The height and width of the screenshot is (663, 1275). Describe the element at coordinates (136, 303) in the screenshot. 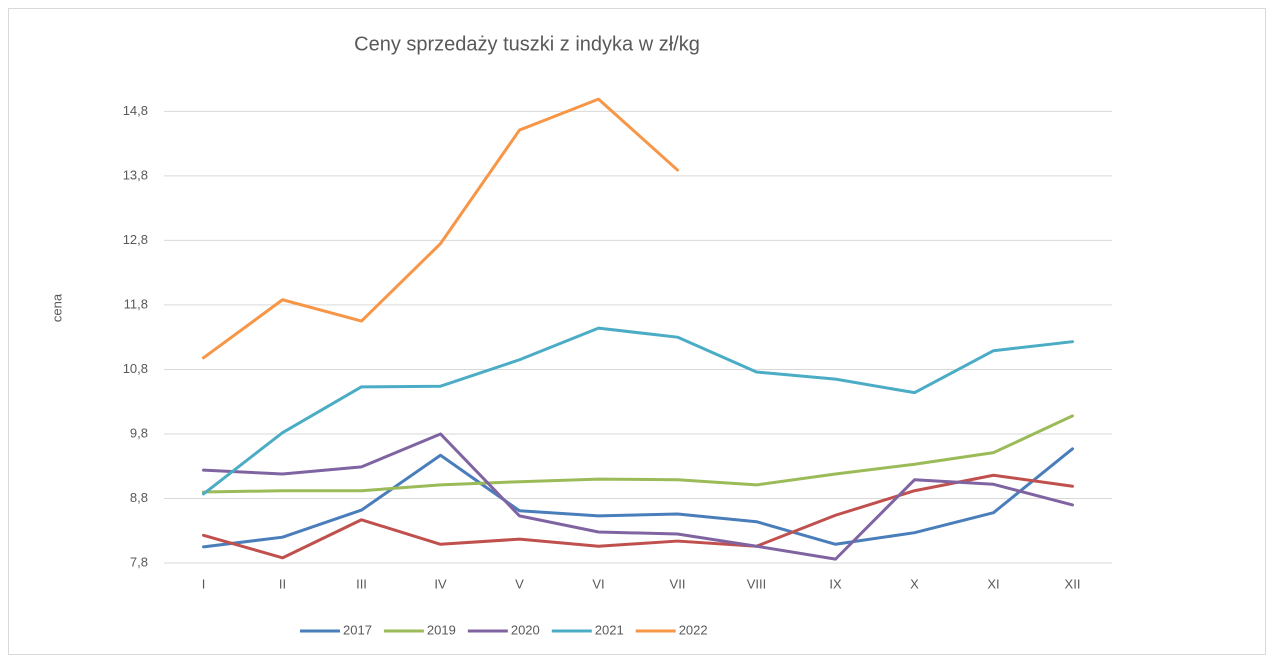

I see `y-tick-label: 11,8` at that location.